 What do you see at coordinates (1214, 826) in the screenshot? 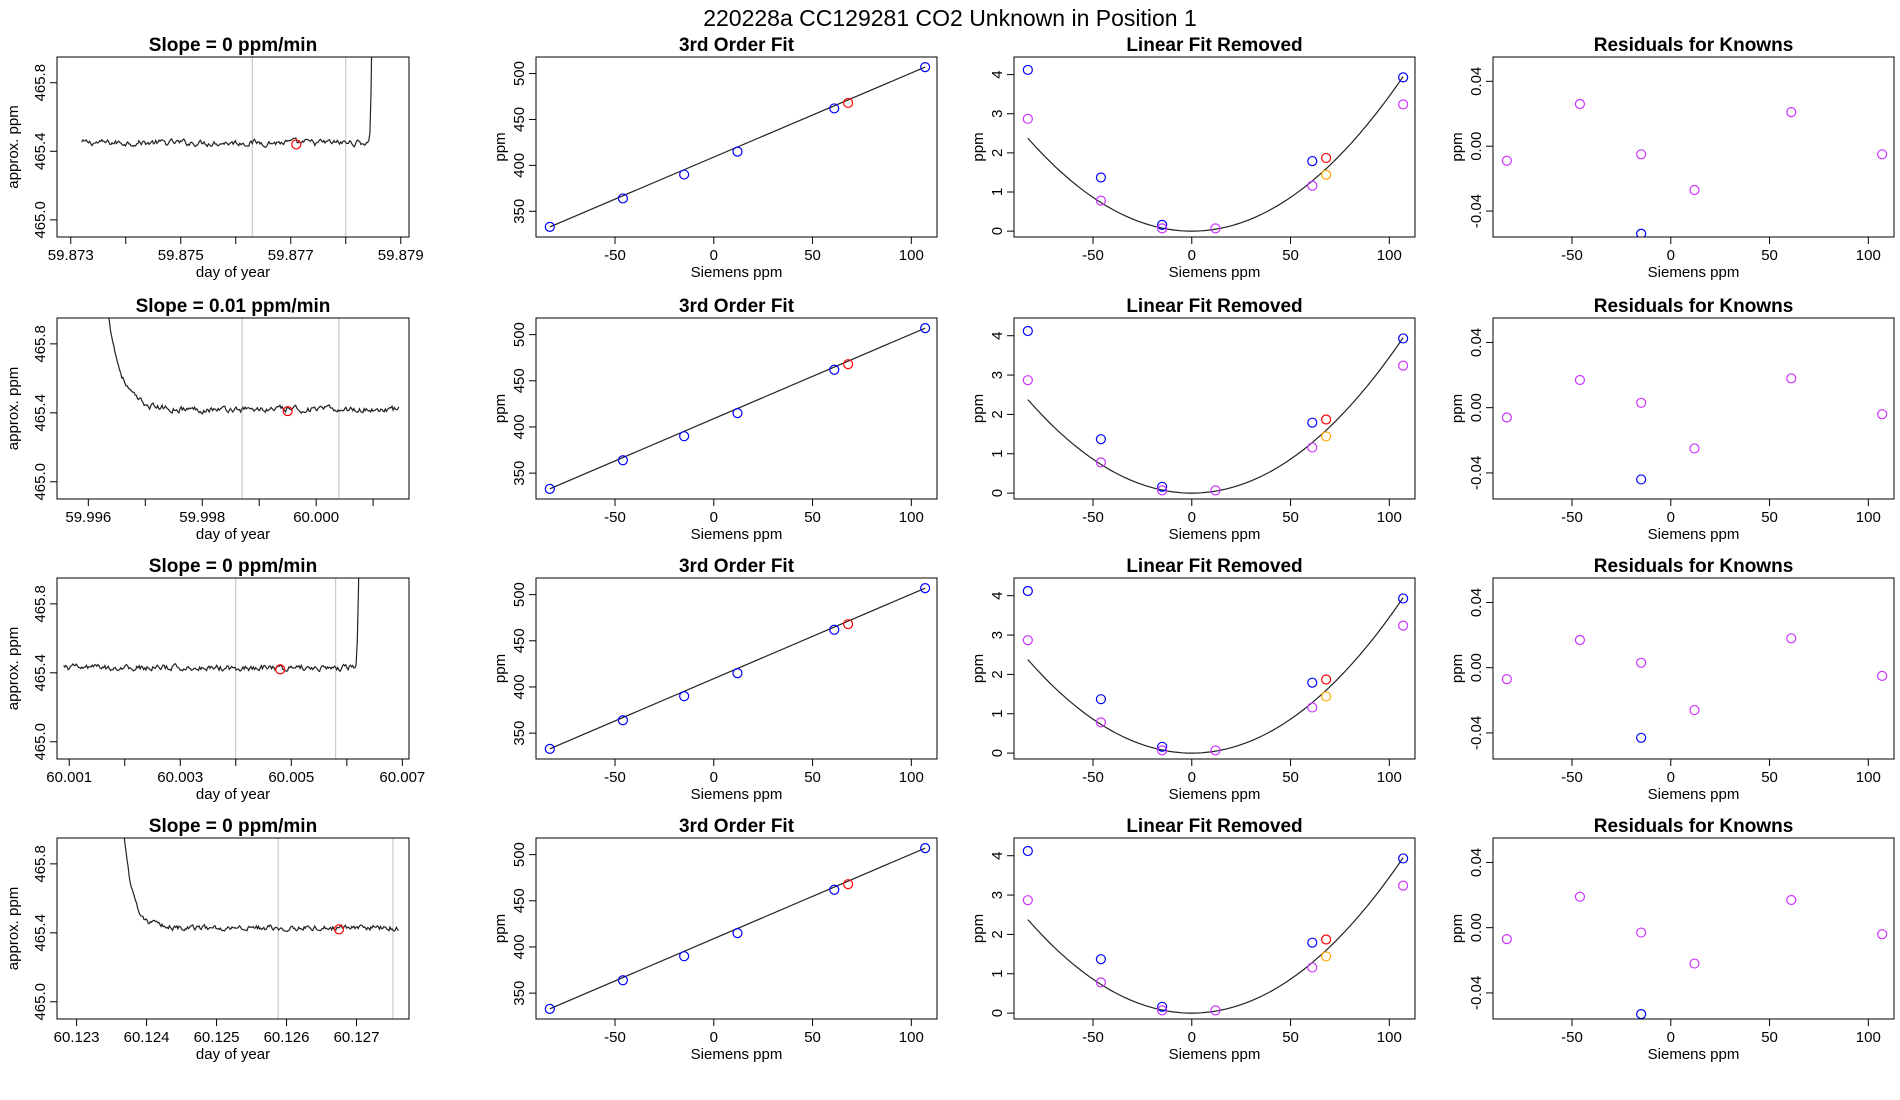
I see `panel-title: Linear Fit Removed` at bounding box center [1214, 826].